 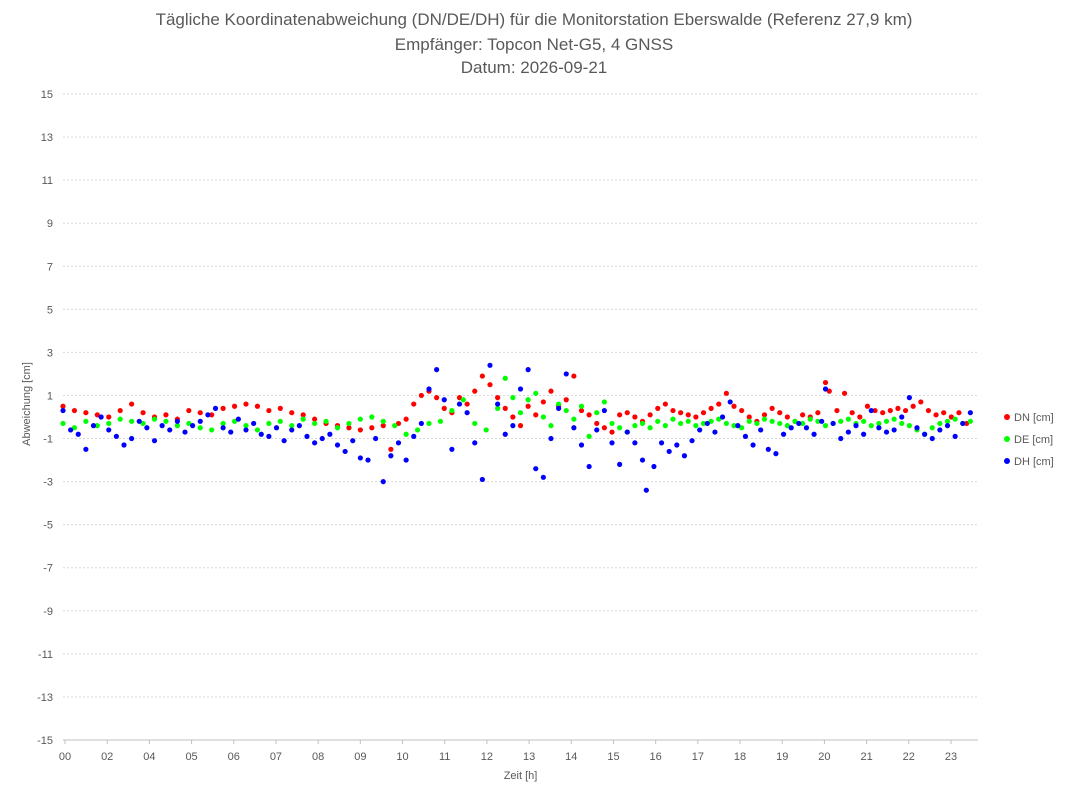 What do you see at coordinates (107, 757) in the screenshot?
I see `x-tick-label: 02` at bounding box center [107, 757].